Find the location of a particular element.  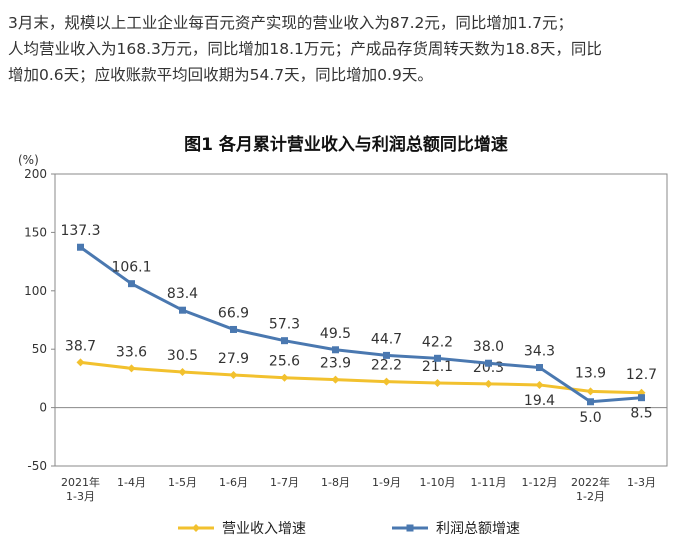

data-label: 27.9 is located at coordinates (233, 359).